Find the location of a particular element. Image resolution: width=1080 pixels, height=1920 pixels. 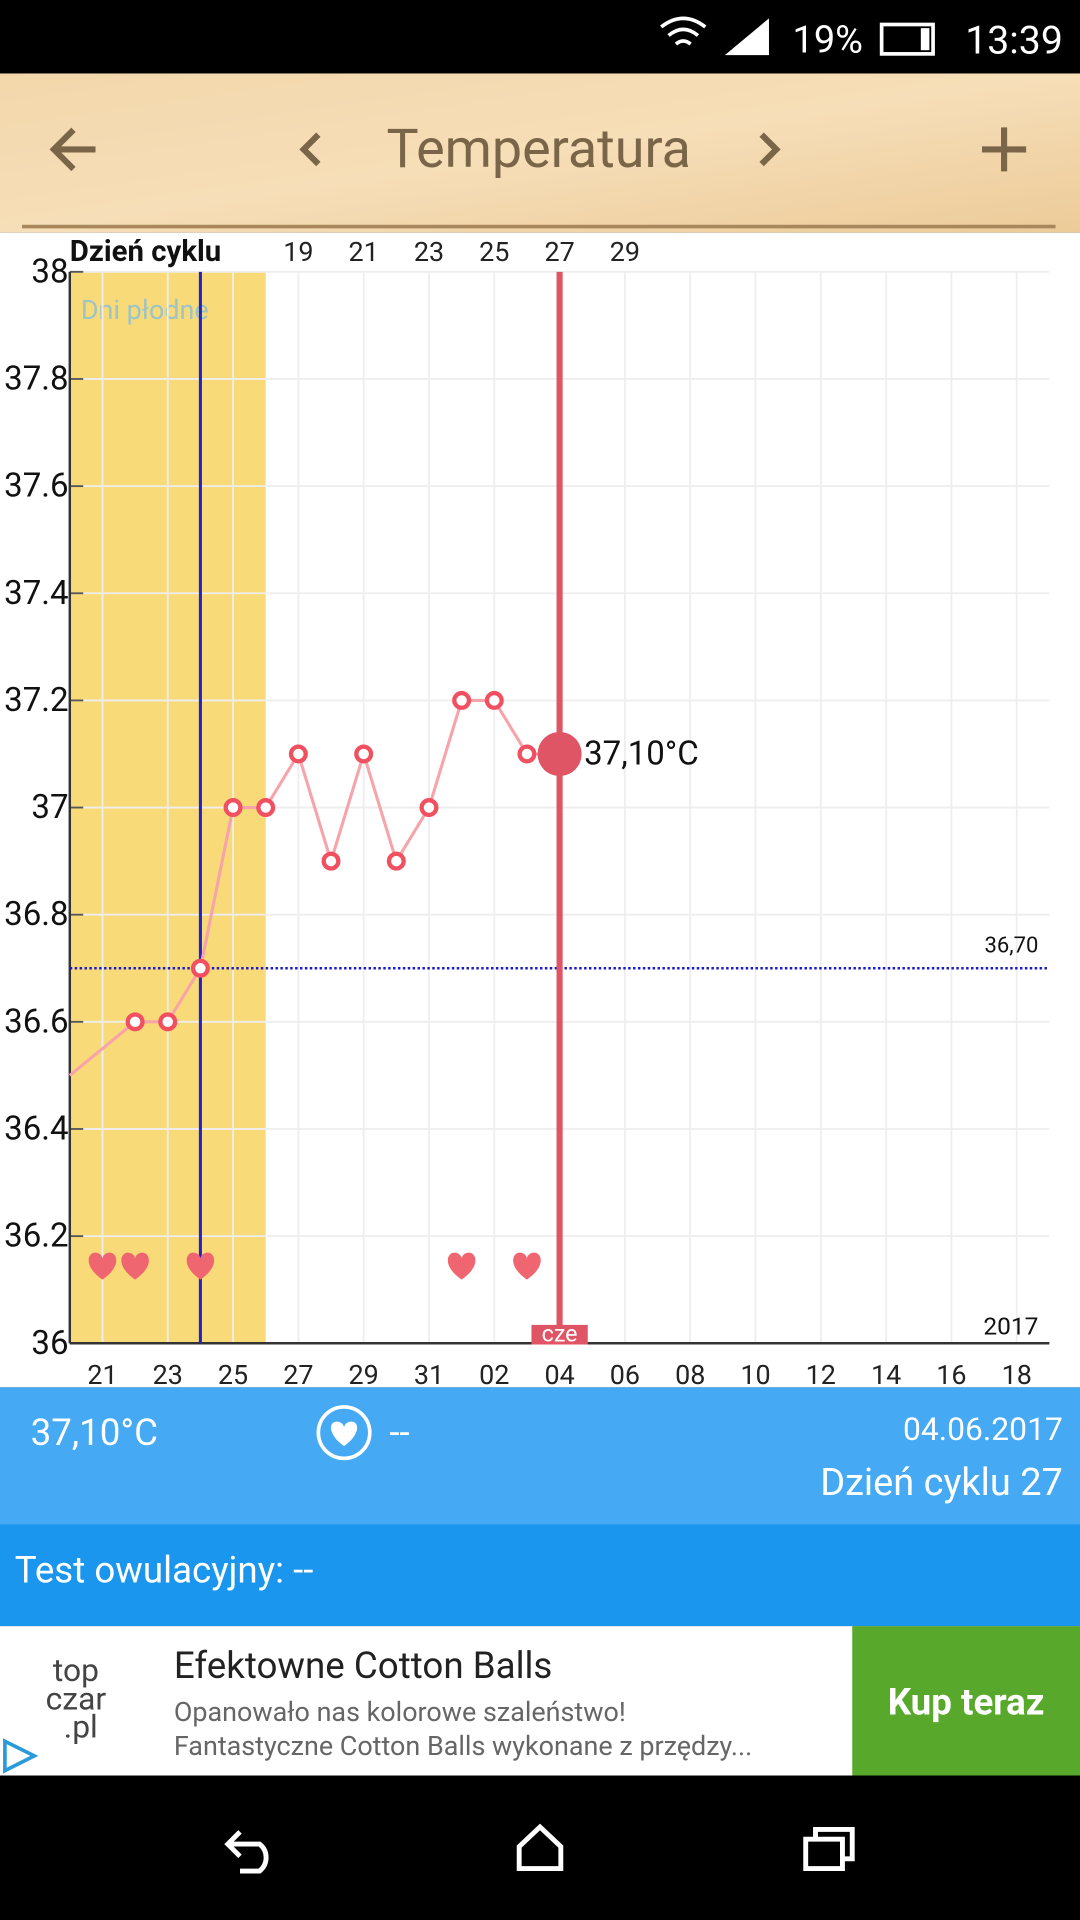

ad-title: Efektowne Cotton Balls is located at coordinates (363, 1665).